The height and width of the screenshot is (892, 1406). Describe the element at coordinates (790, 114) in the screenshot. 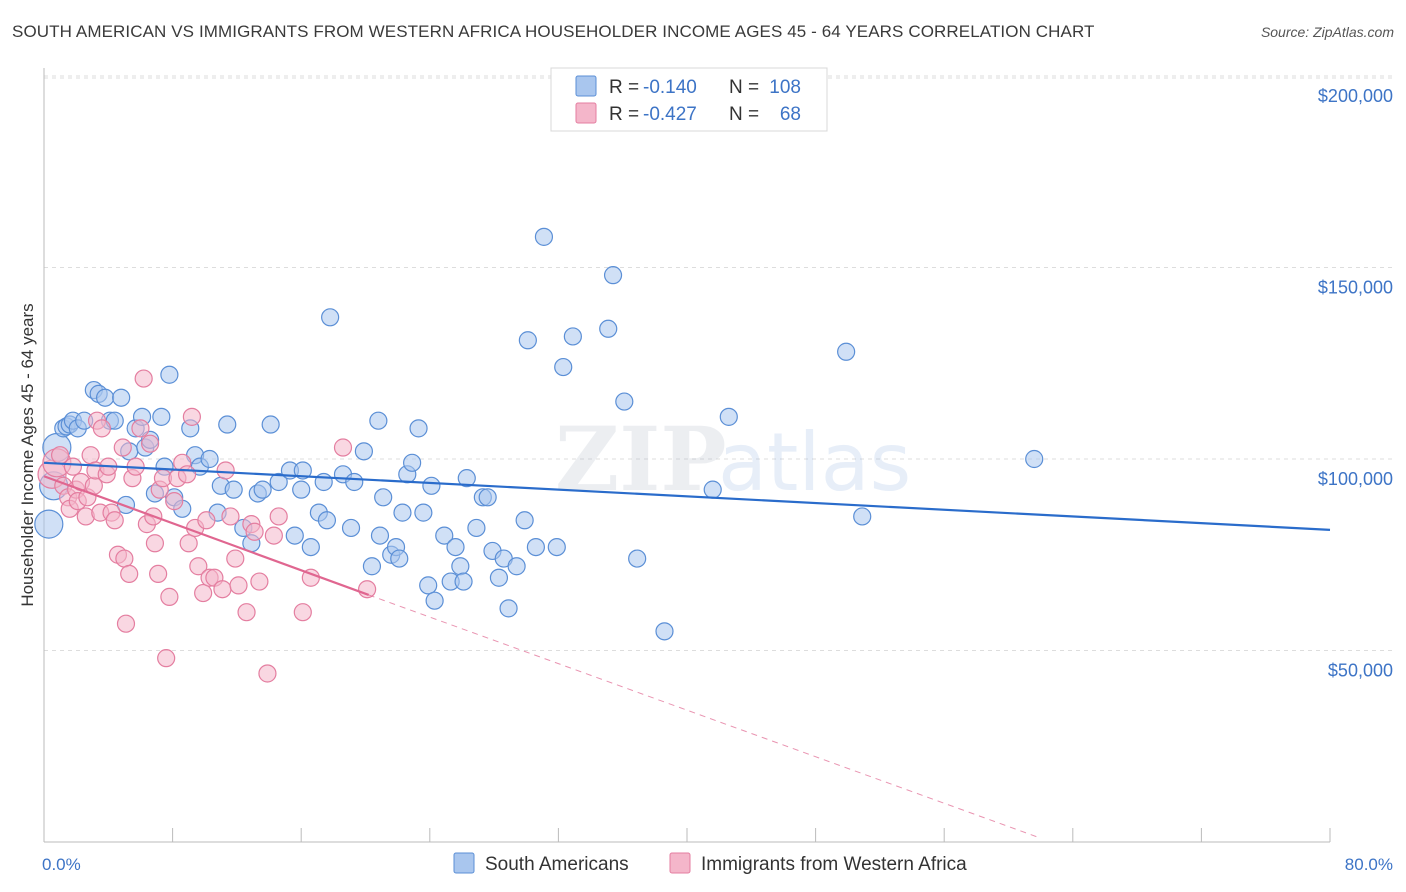

I see `legend-n-value-2: 68` at that location.